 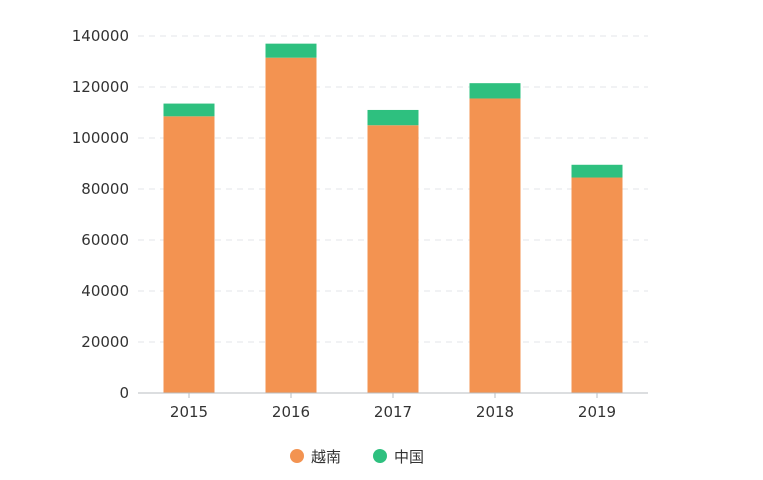 I want to click on legend: 越南 中国, so click(x=357, y=457).